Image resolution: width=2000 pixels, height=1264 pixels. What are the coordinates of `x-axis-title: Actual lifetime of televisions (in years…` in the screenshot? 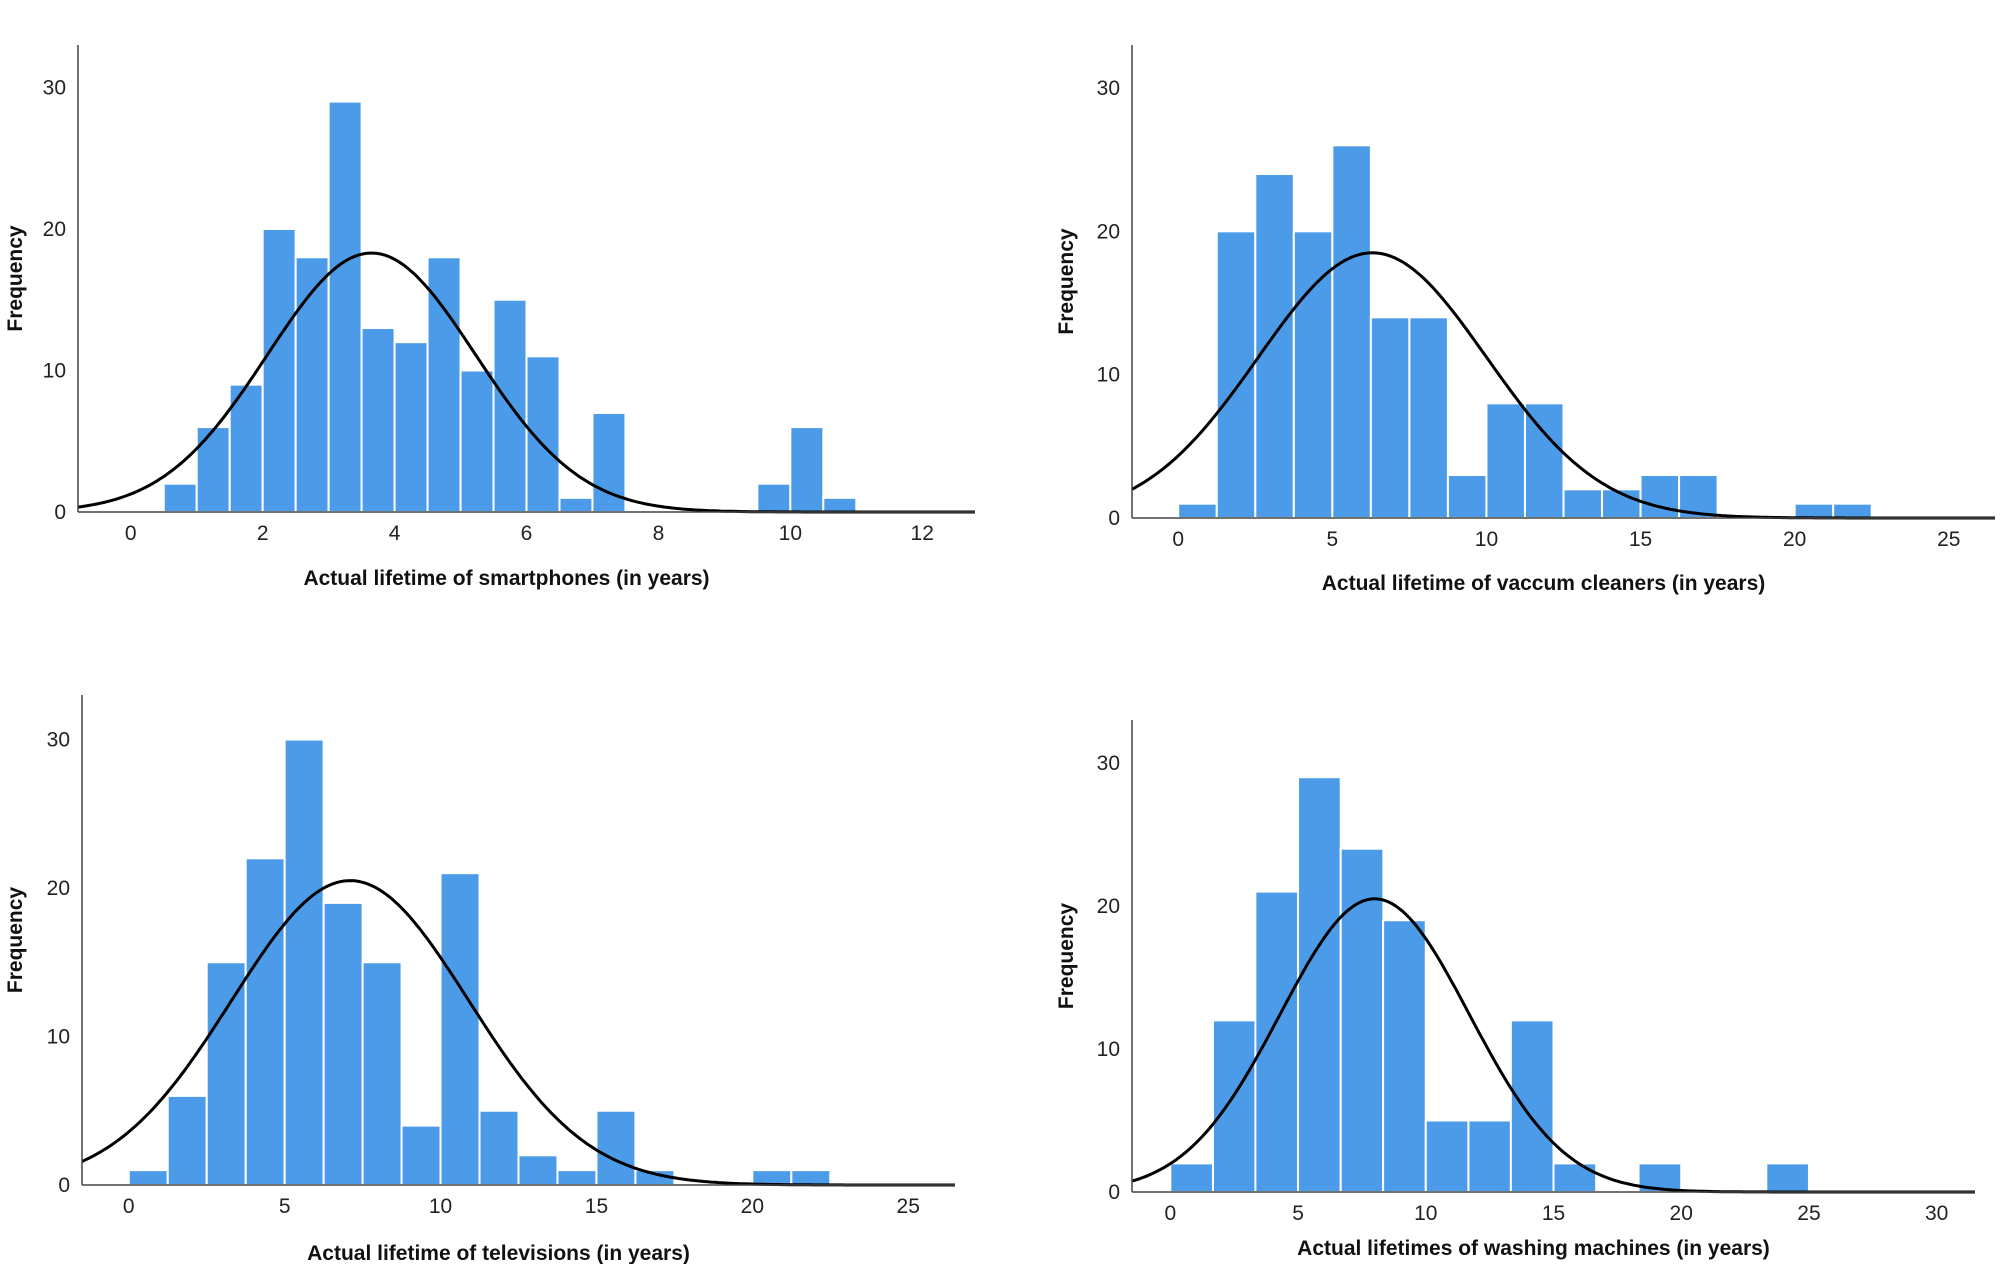 It's located at (498, 1253).